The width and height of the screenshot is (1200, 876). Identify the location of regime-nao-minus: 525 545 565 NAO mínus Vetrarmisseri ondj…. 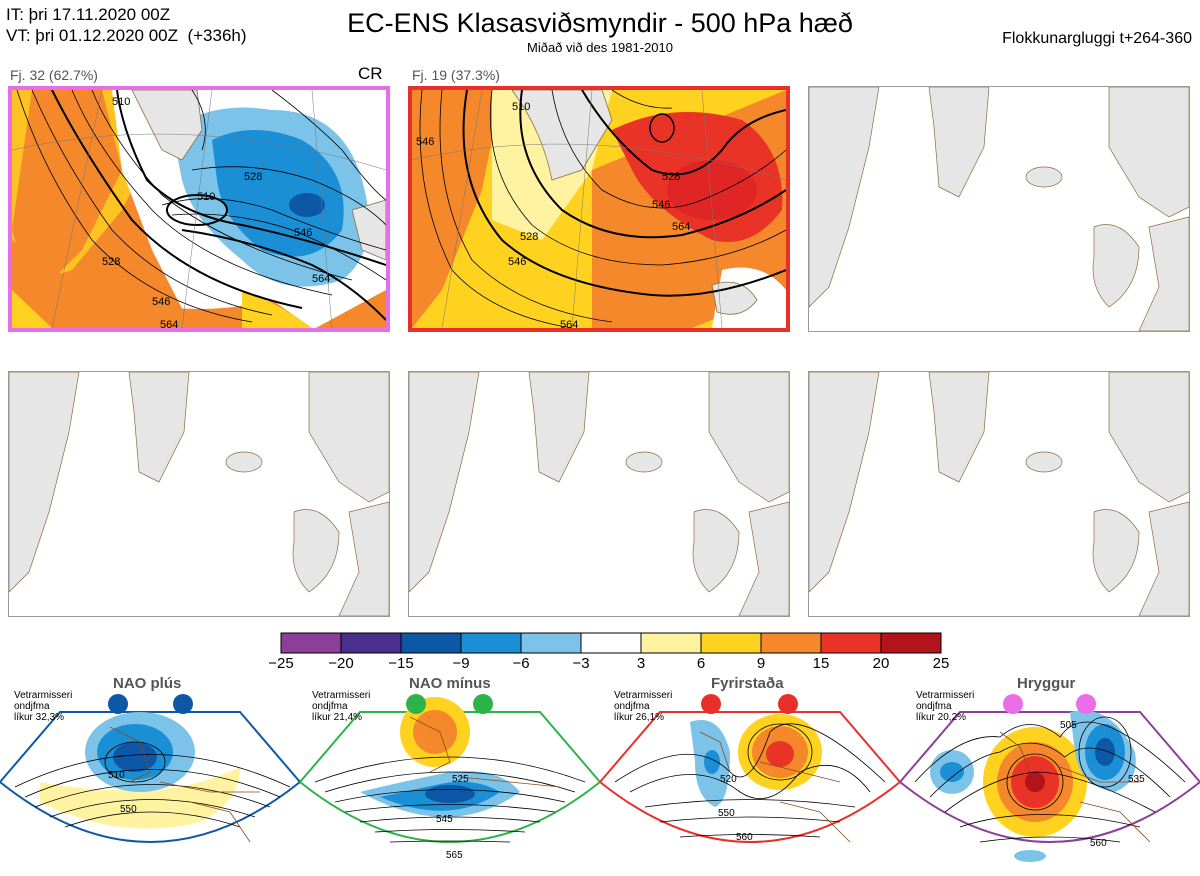
(450, 771).